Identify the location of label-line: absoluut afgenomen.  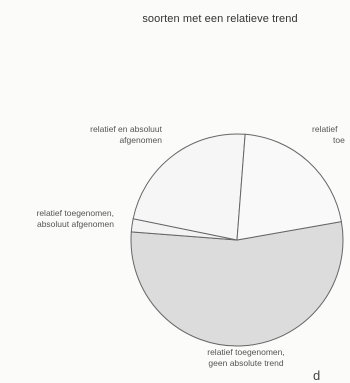
(75, 224).